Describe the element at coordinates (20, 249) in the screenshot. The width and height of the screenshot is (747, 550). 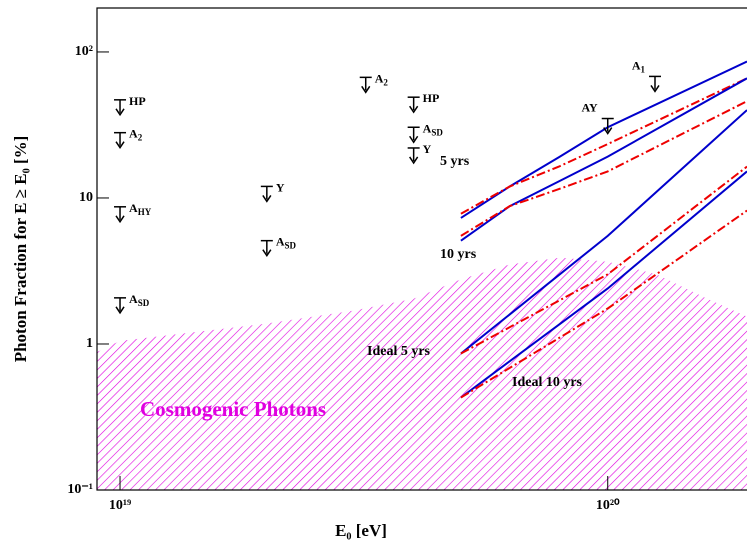
I see `y-axis-title: Photon Fraction for E ≥ E₀ [%]` at that location.